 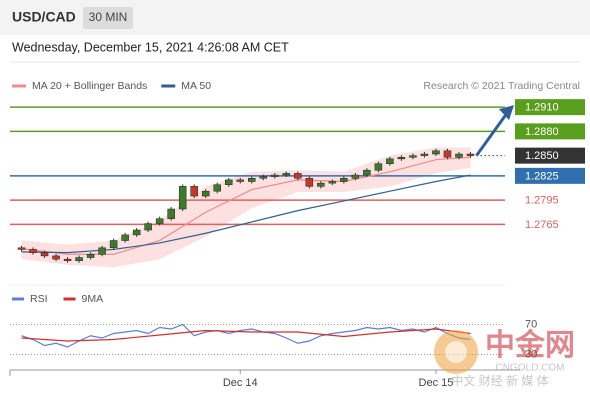 What do you see at coordinates (542, 132) in the screenshot?
I see `level-label: 1.2880` at bounding box center [542, 132].